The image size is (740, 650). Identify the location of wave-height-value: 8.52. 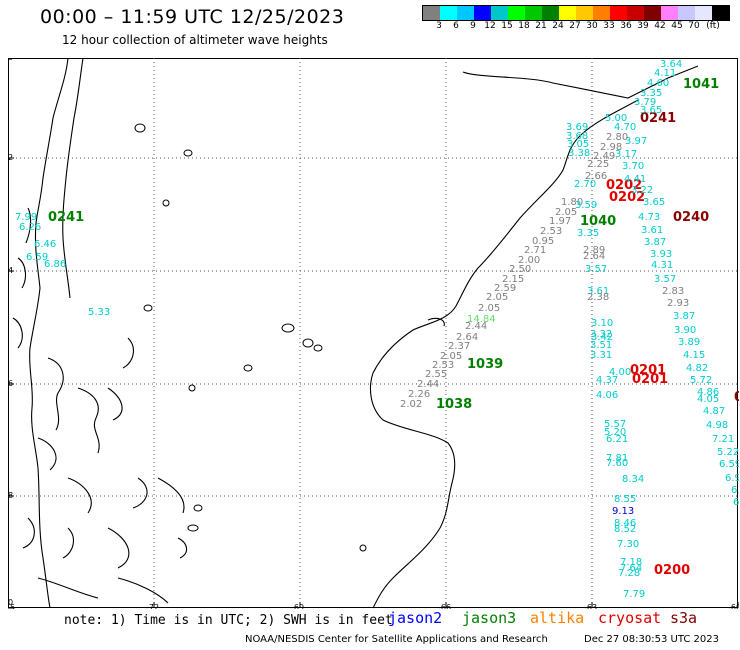
(625, 529).